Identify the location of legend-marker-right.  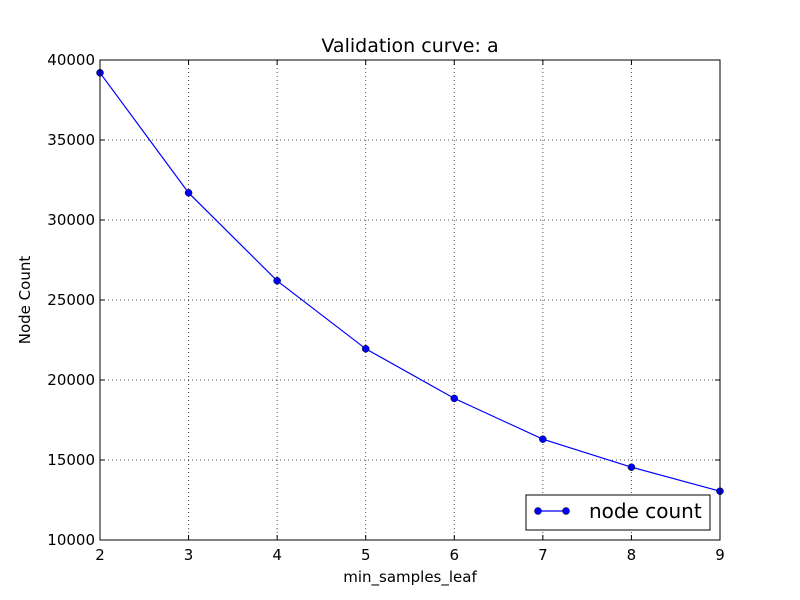
(566, 511).